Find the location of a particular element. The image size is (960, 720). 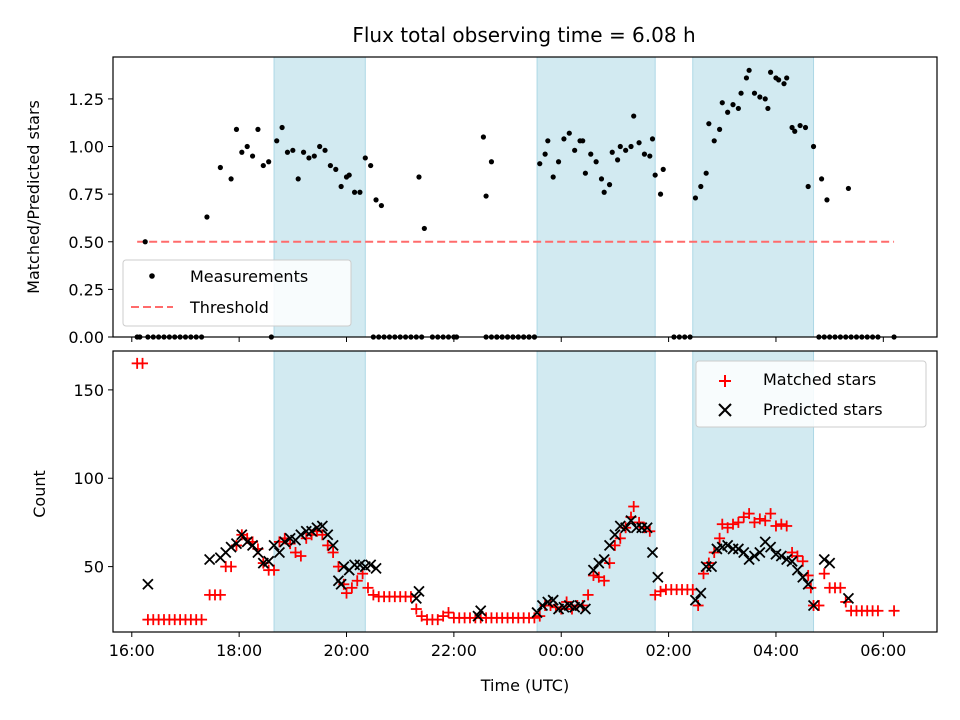

bottom-y-tick-label: 150 is located at coordinates (88, 390).